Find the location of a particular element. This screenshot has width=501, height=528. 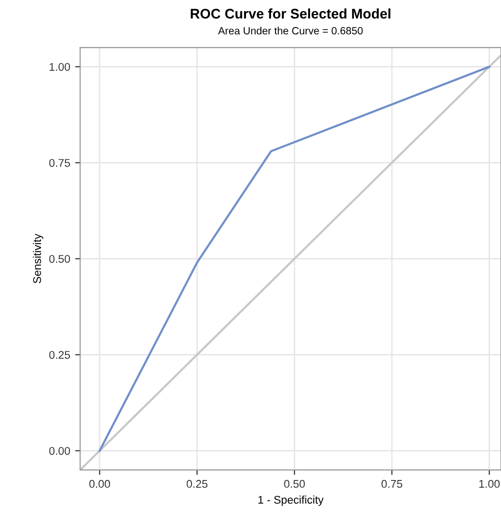

y-tick-label: 0.75 is located at coordinates (59, 162).